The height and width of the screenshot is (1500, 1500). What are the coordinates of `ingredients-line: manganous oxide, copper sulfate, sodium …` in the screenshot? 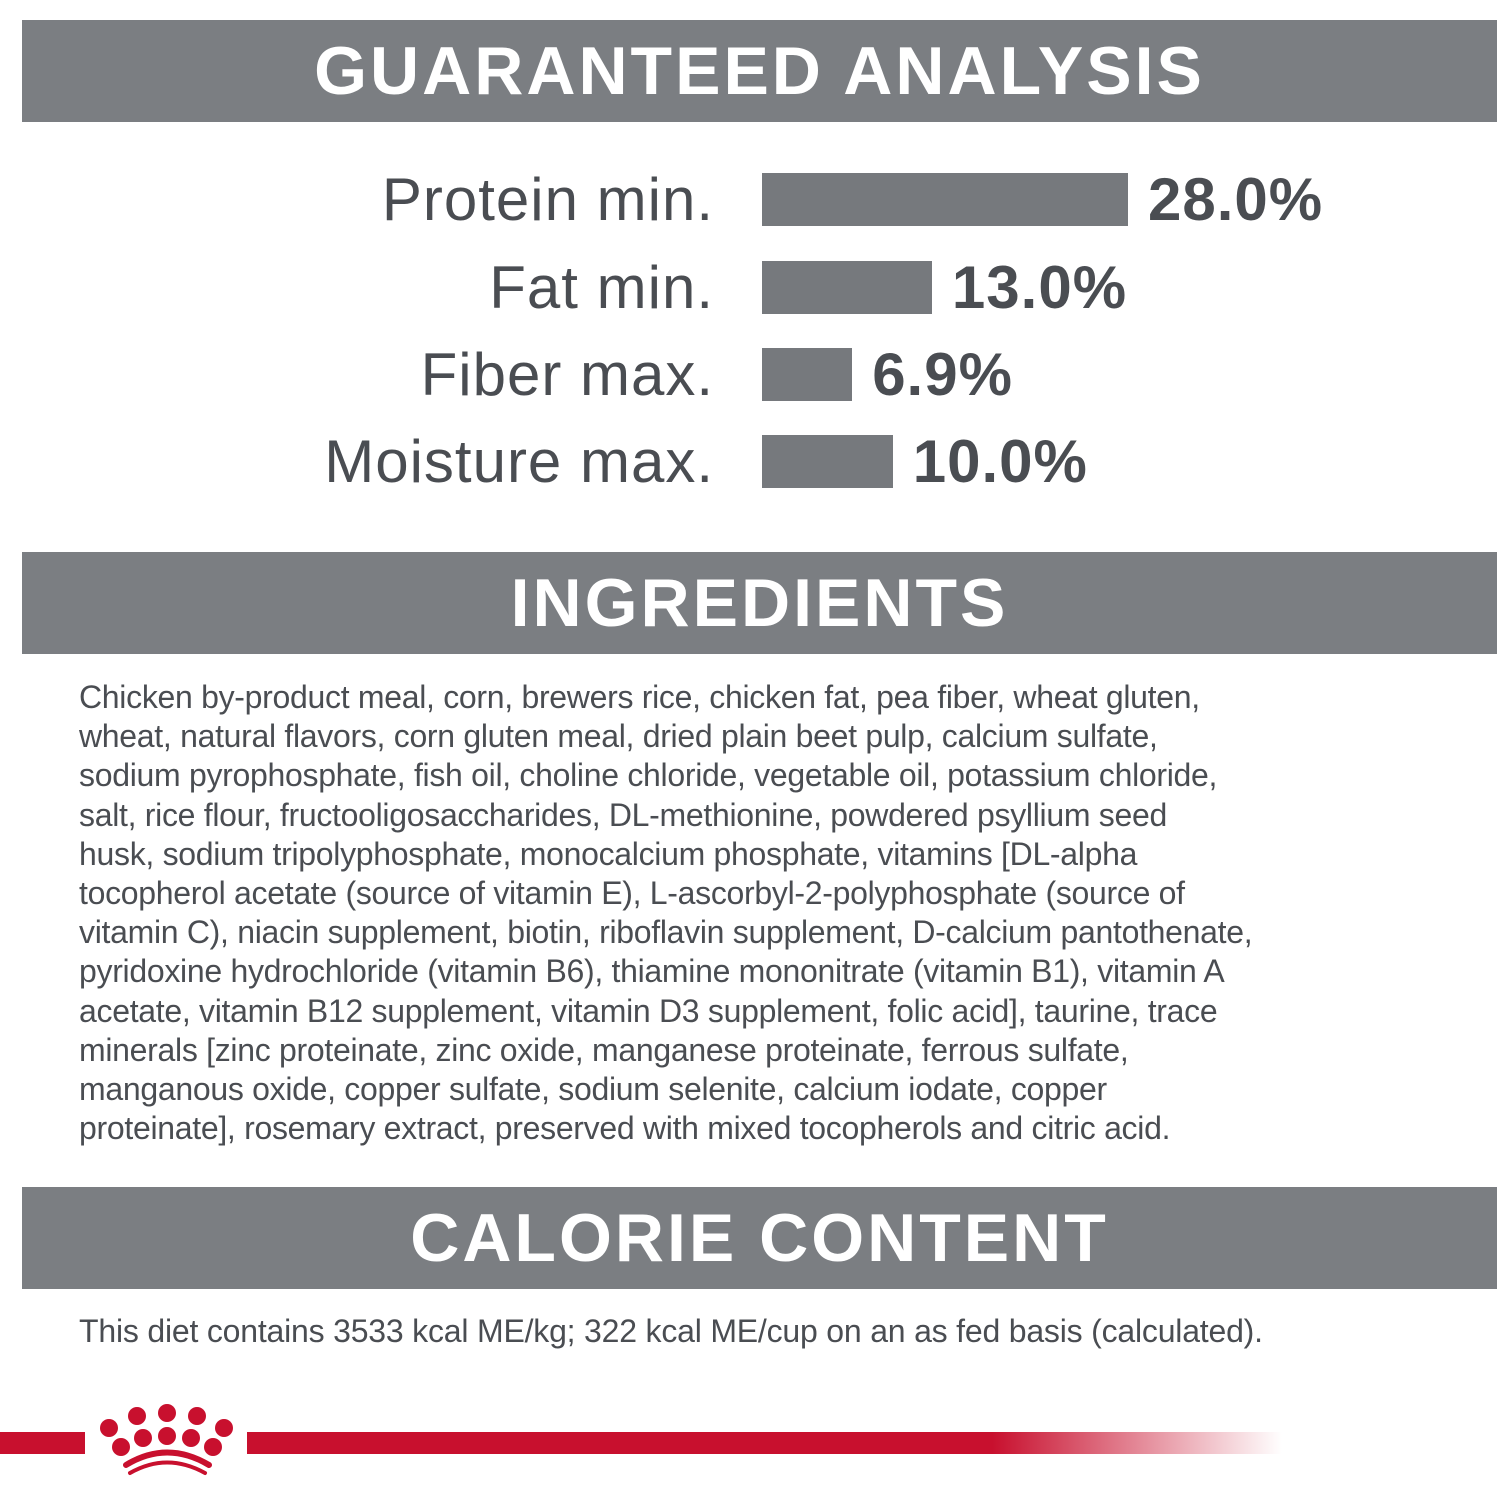 It's located at (593, 1089).